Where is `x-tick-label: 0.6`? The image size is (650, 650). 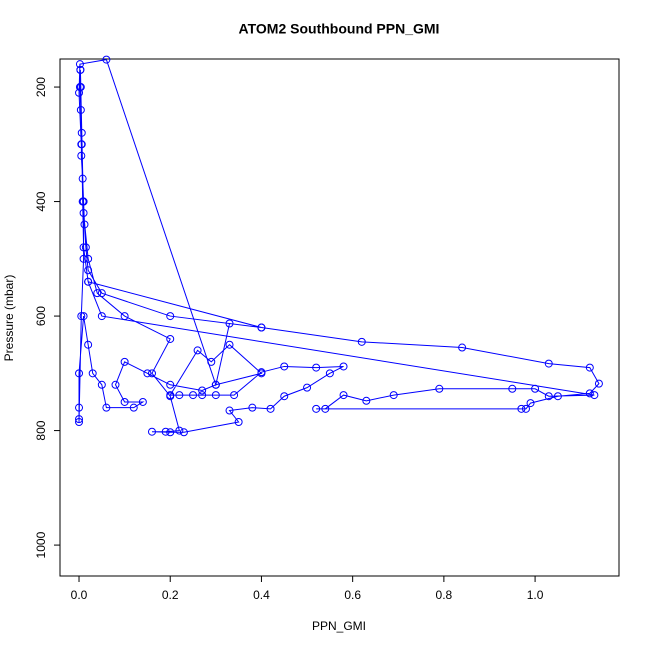
x-tick-label: 0.6 is located at coordinates (352, 595).